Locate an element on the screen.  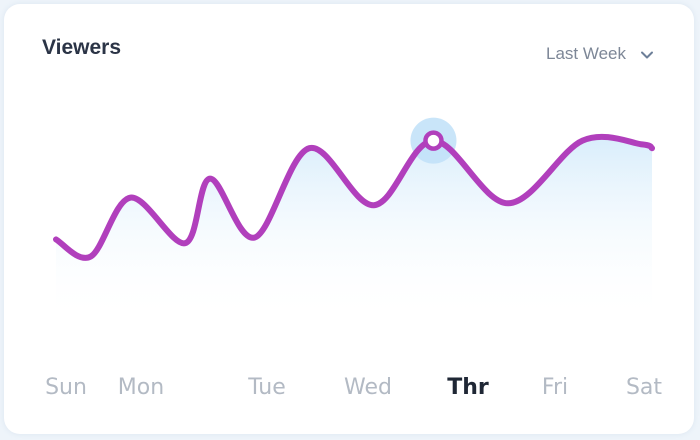
x-tick-label-wed: Wed is located at coordinates (368, 387).